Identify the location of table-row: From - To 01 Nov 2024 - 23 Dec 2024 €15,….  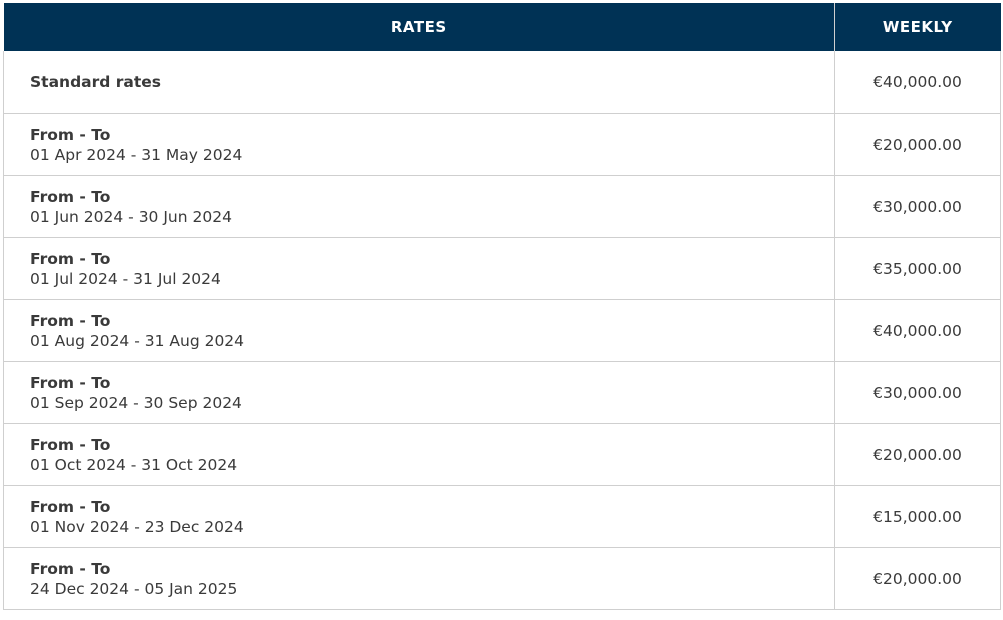
(502, 516).